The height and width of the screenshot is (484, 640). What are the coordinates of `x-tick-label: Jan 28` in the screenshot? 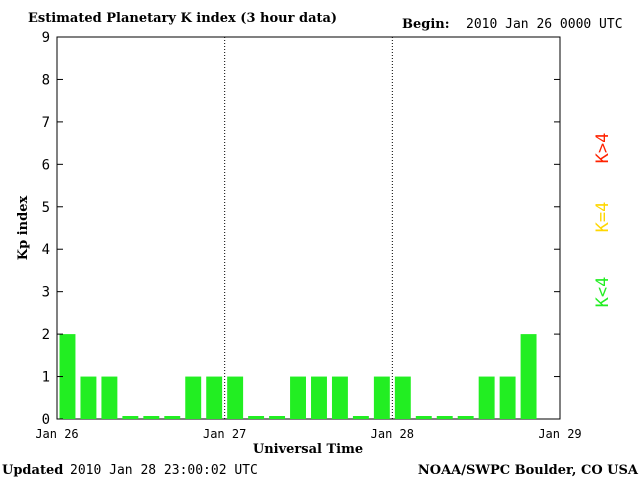 It's located at (392, 434).